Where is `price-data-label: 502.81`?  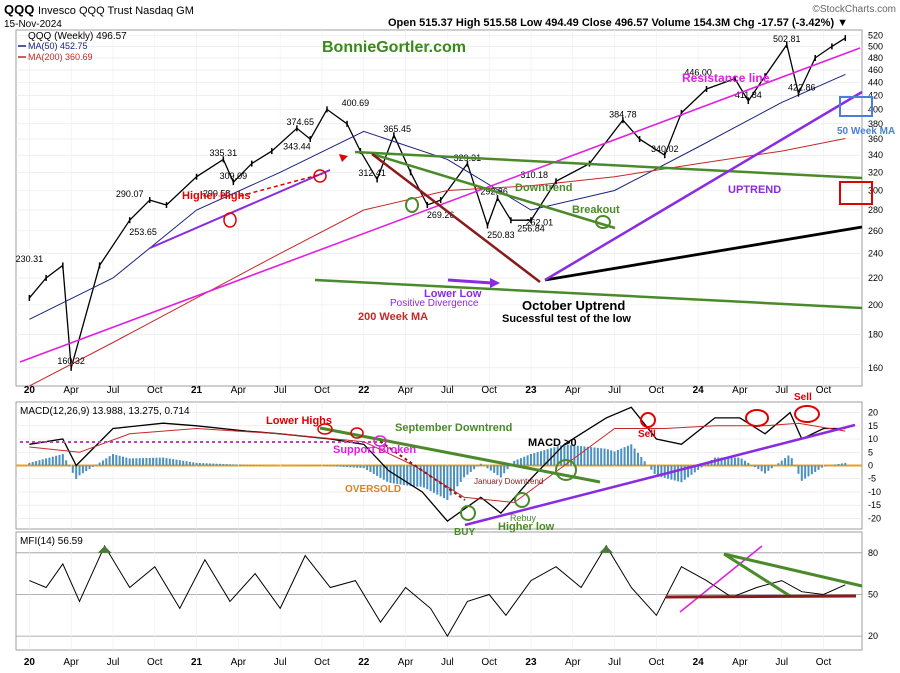
price-data-label: 502.81 is located at coordinates (787, 39).